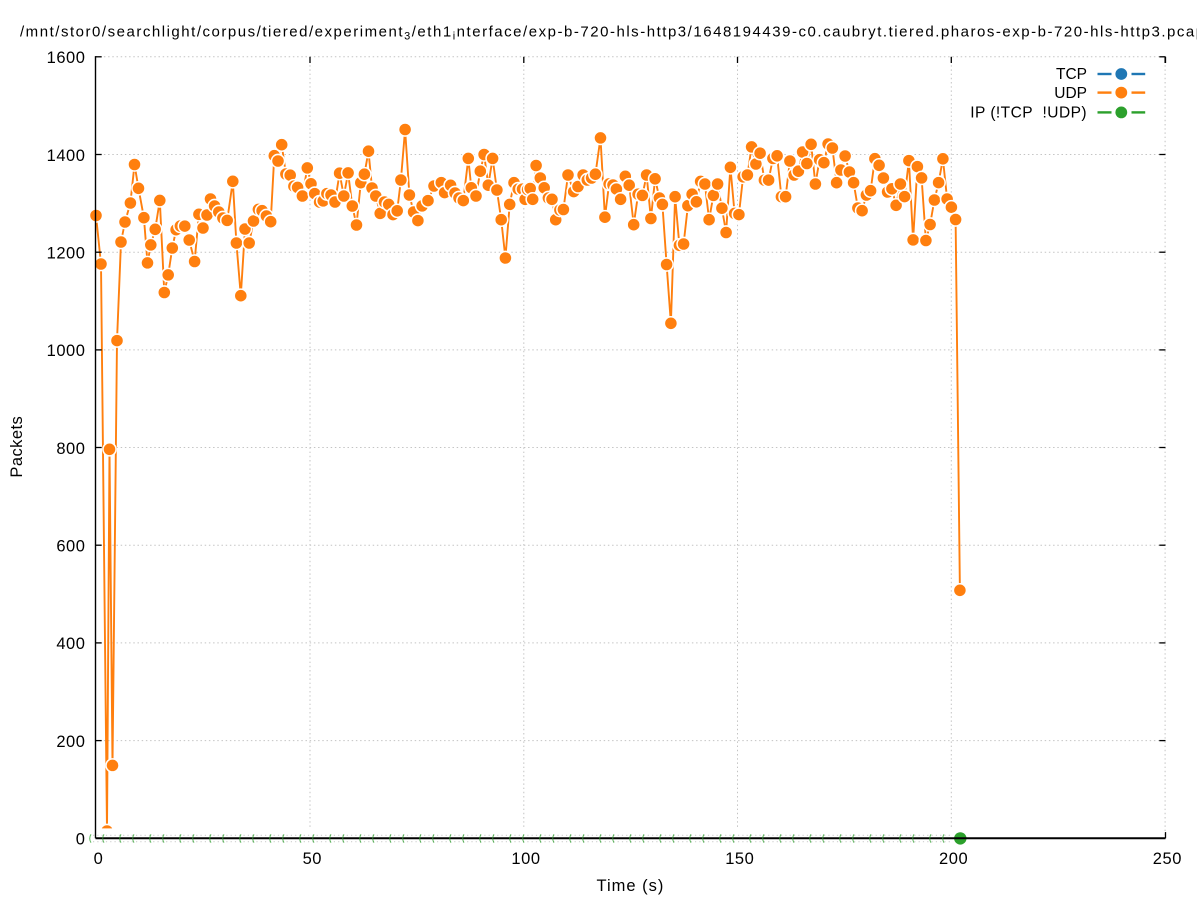 This screenshot has width=1197, height=900. Describe the element at coordinates (1028, 113) in the screenshot. I see `svg-text: IP (!TCP !UDP)` at that location.